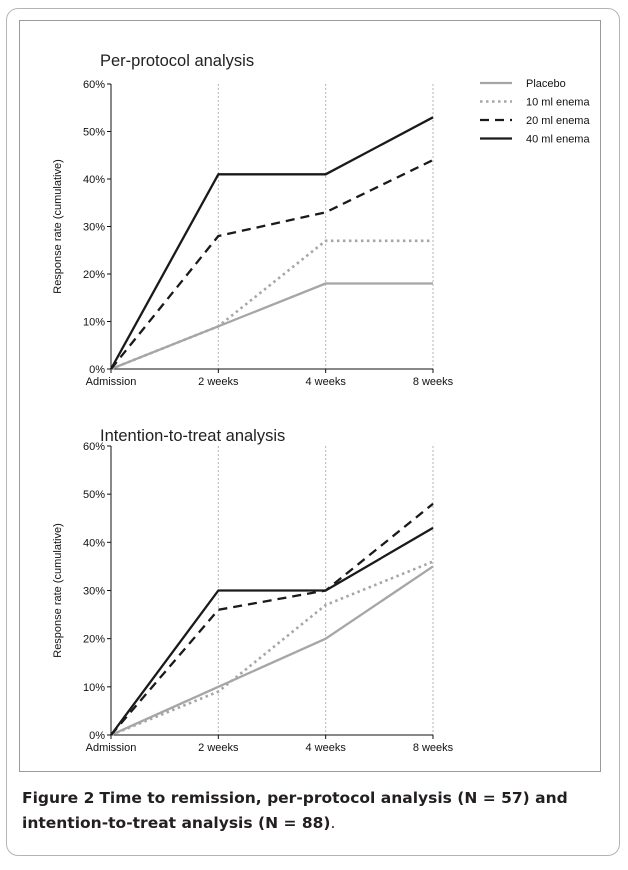  Describe the element at coordinates (58, 798) in the screenshot. I see `caption-label: Figure 2` at that location.